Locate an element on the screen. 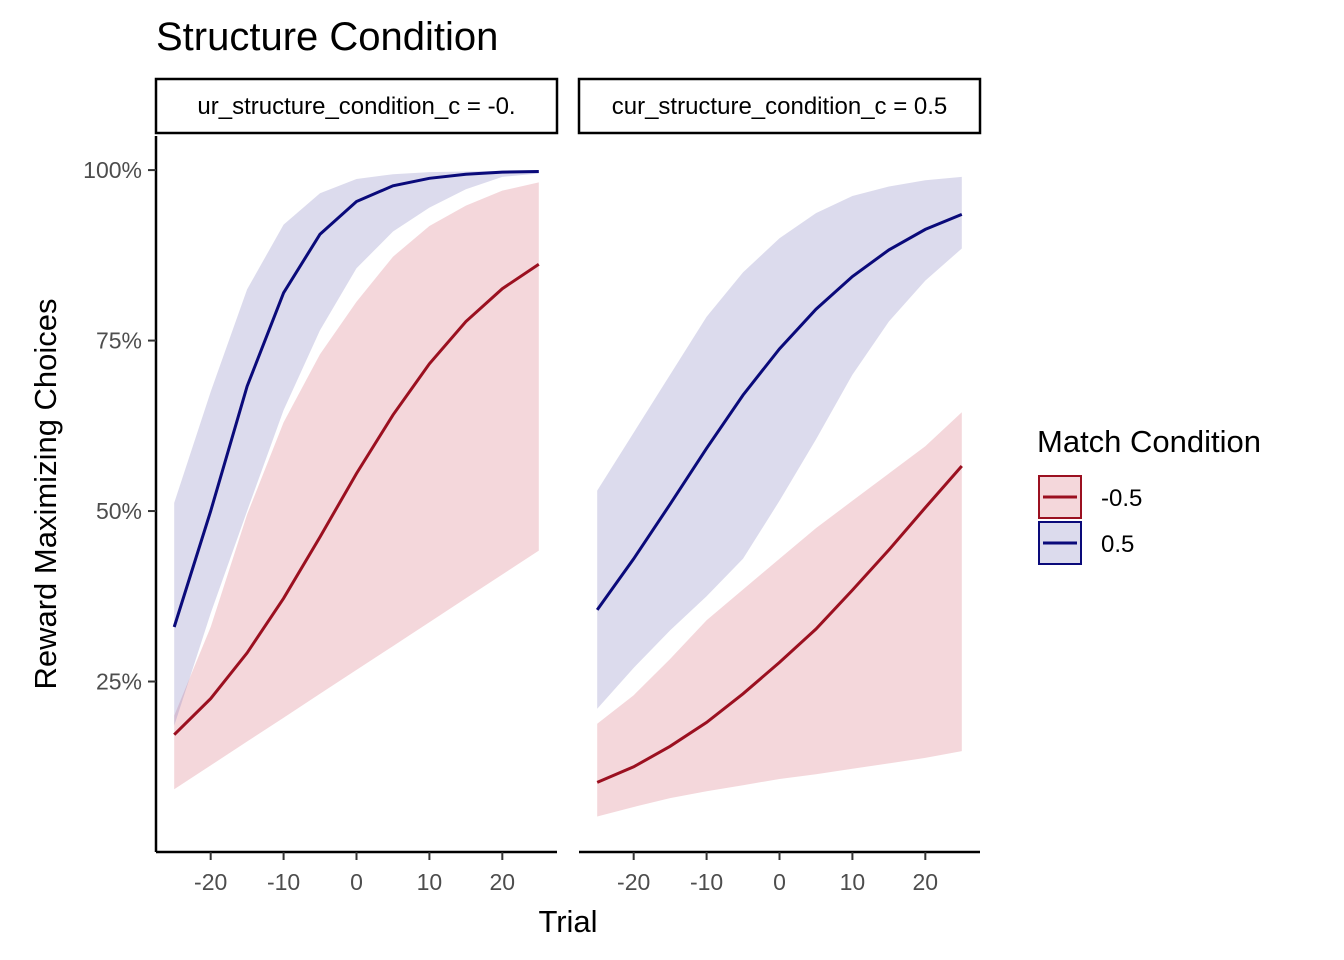 Image resolution: width=1344 pixels, height=960 pixels. legend-label: 0.5 is located at coordinates (1117, 544).